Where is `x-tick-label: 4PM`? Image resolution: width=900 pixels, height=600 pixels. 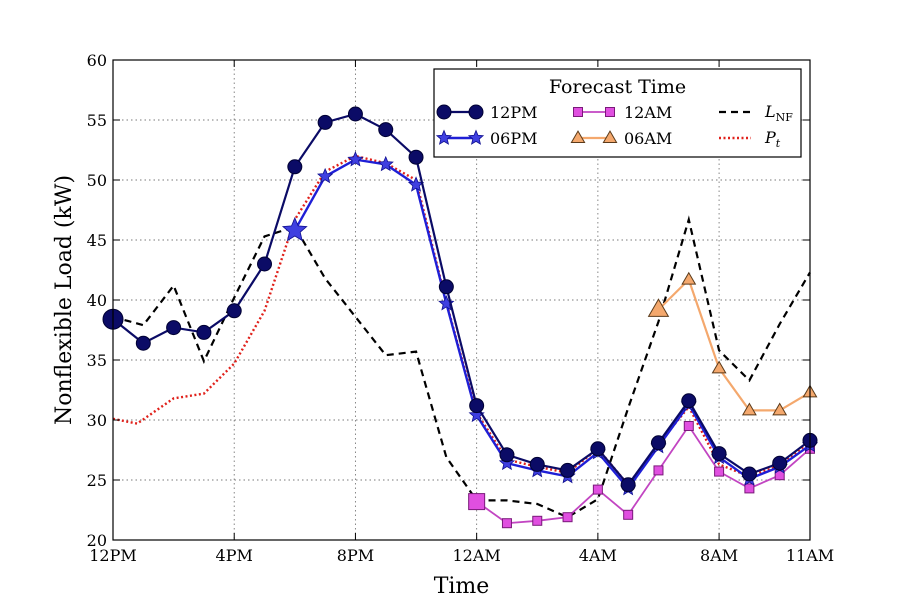 x-tick-label: 4PM is located at coordinates (234, 555).